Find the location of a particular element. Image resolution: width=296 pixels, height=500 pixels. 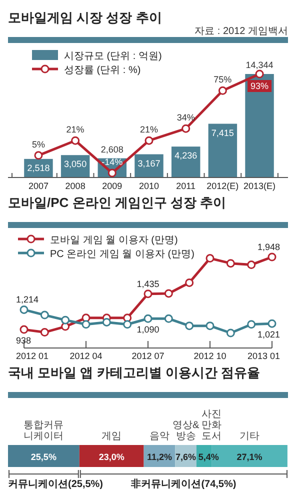

chart-title: 모바일/PC 온라인 게임인구 성장 추이 is located at coordinates (117, 202).